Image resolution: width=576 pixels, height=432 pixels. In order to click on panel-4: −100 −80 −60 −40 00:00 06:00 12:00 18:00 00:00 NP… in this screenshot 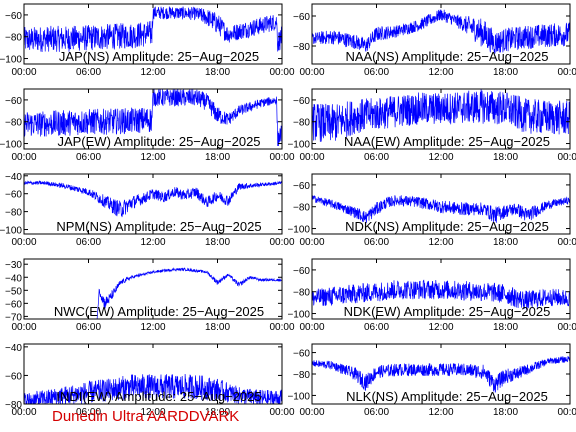, I will do `click(147, 210)`.